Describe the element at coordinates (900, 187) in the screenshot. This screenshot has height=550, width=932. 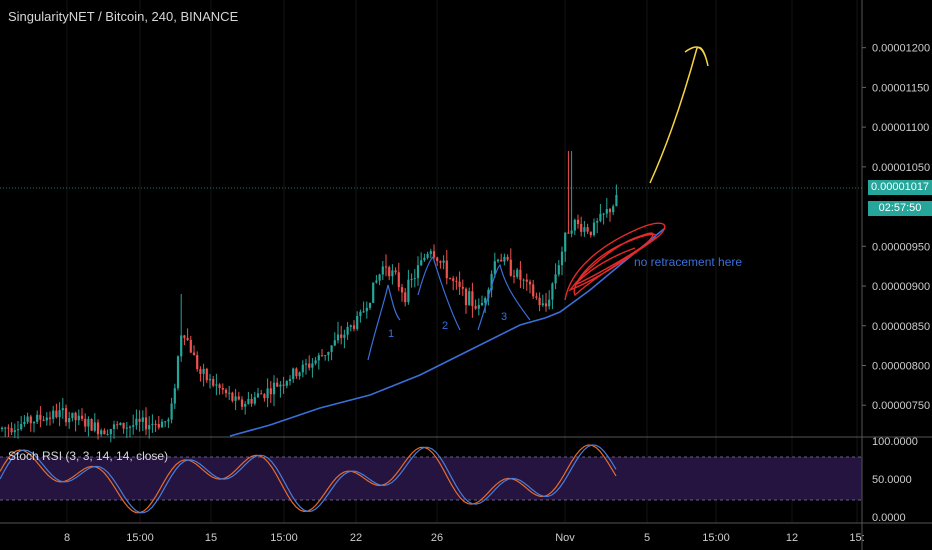
I see `last-price-tag: 0.00001017` at that location.